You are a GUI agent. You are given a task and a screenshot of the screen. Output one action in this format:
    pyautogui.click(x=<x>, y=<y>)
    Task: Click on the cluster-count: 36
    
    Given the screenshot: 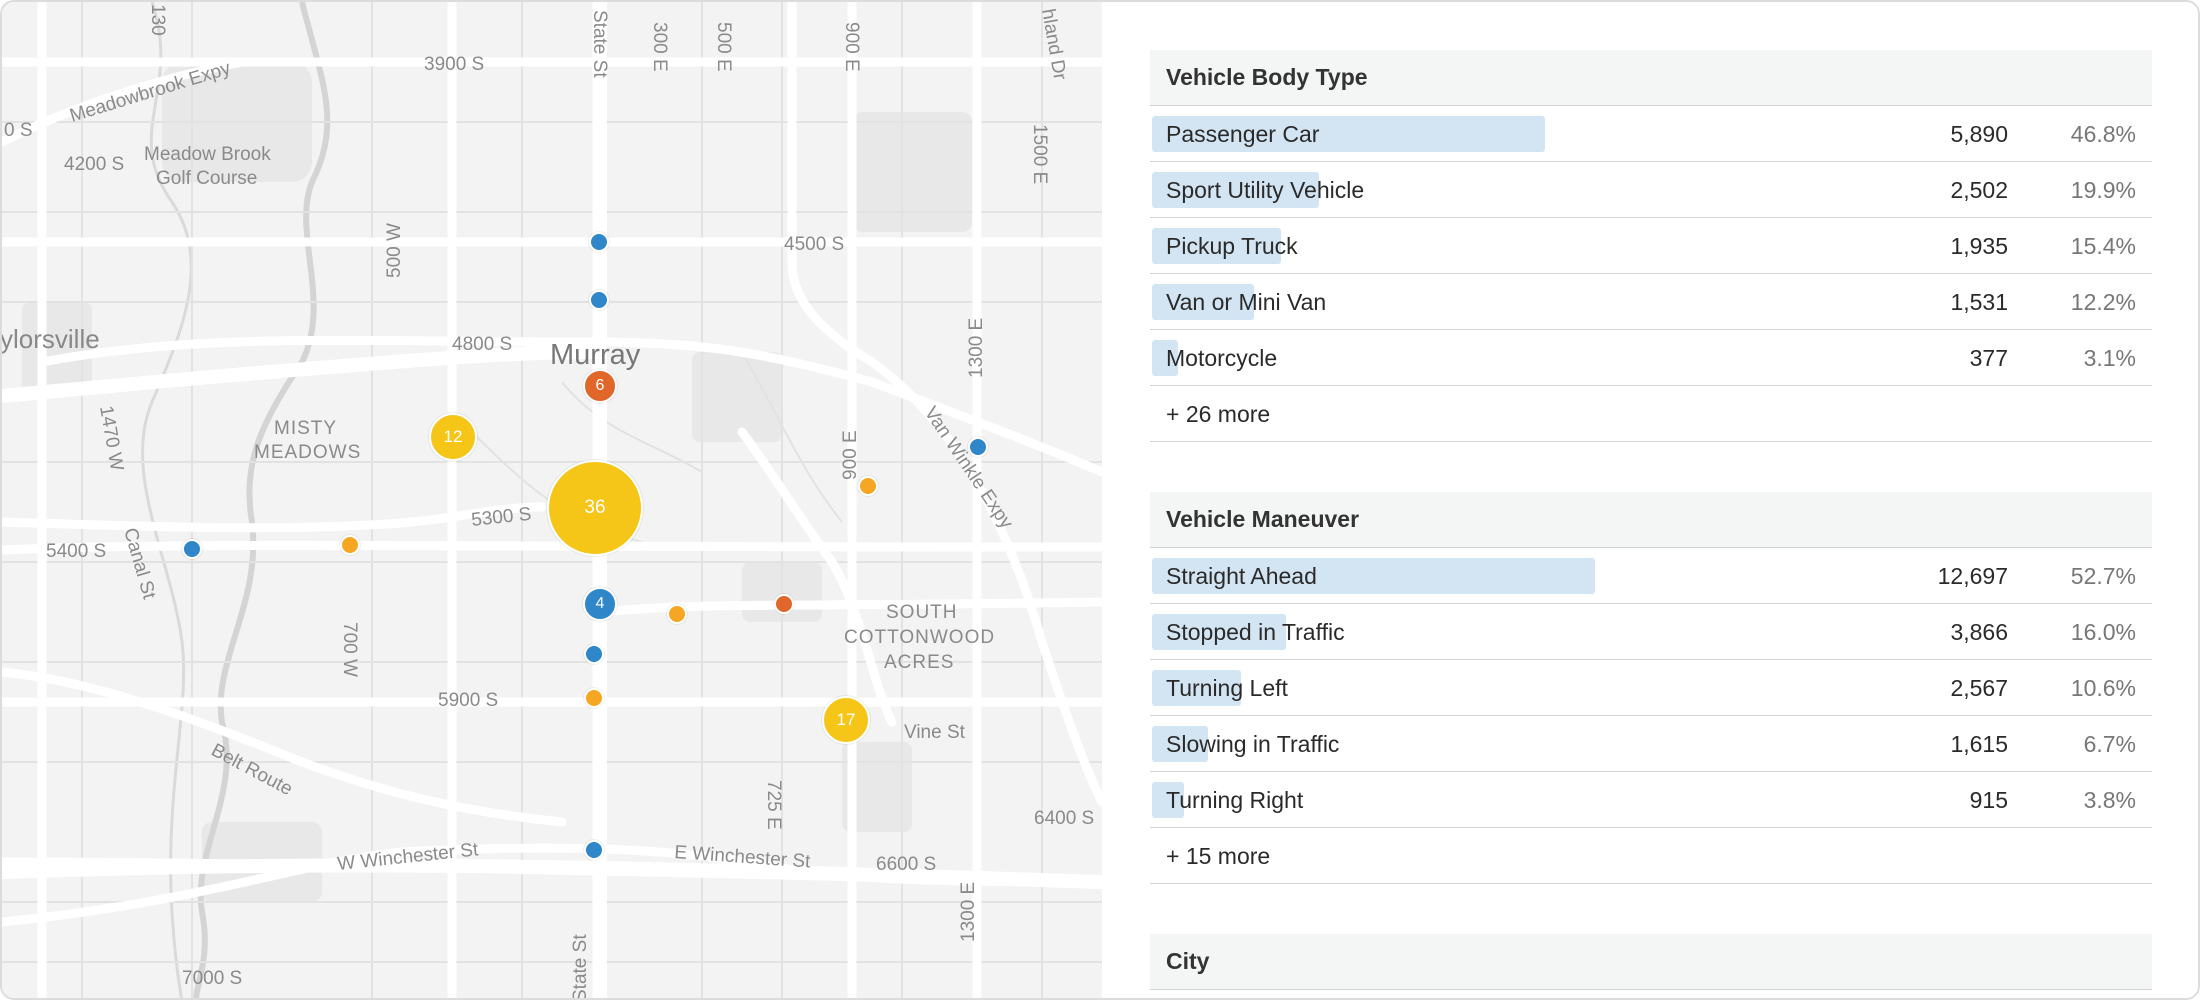 What is the action you would take?
    pyautogui.click(x=595, y=507)
    